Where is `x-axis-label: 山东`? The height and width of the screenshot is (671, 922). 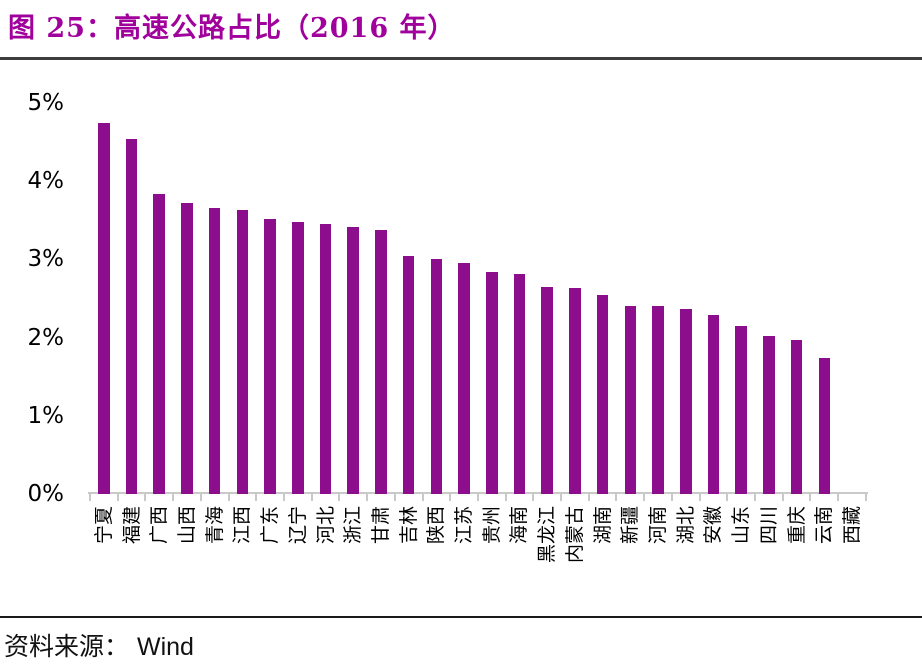
x-axis-label: 山东 is located at coordinates (741, 561).